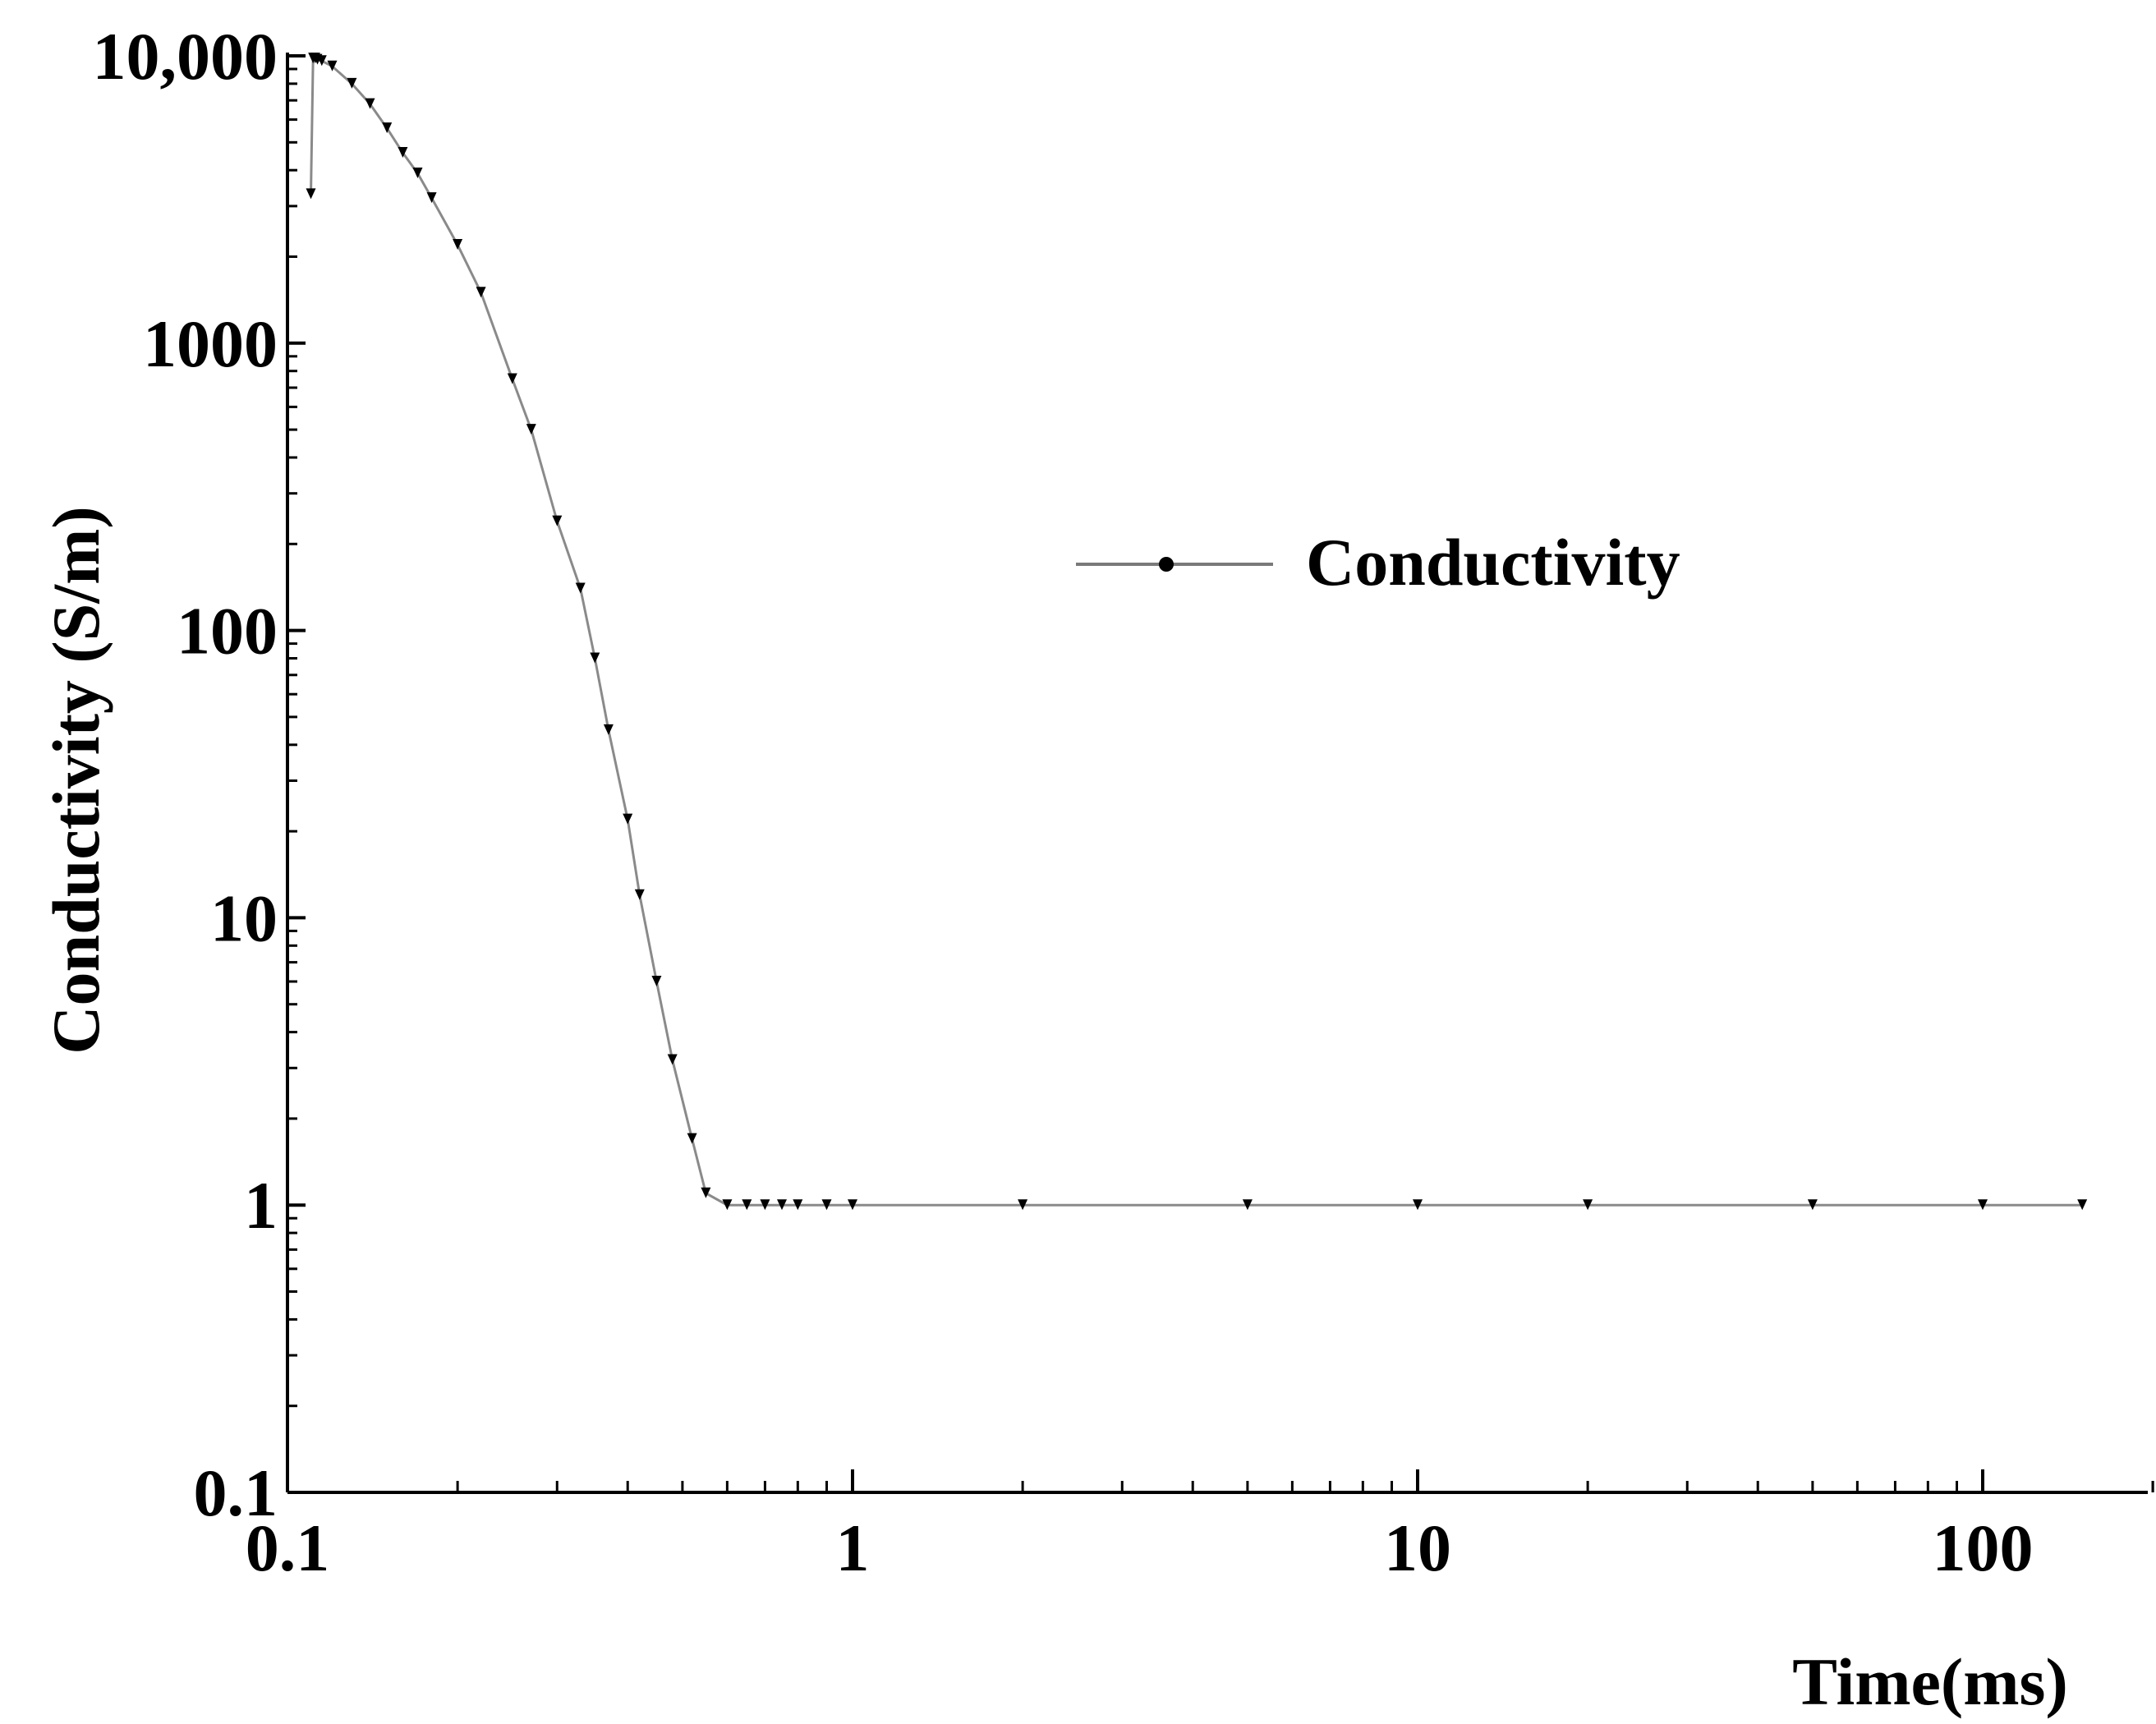 The image size is (2156, 1724). Describe the element at coordinates (853, 1547) in the screenshot. I see `x-tick-label: 1` at that location.